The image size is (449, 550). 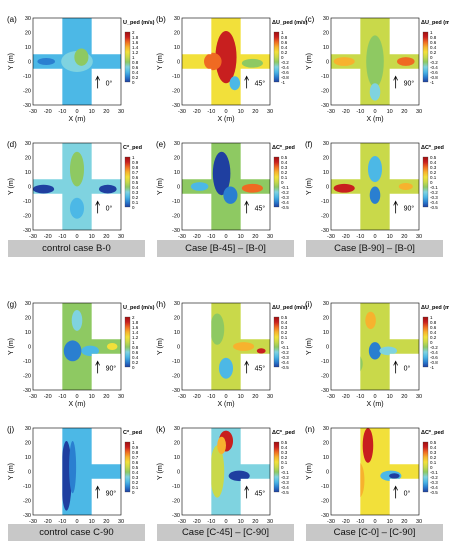 I want to click on wind-direction-label: 45°, so click(x=260, y=493).